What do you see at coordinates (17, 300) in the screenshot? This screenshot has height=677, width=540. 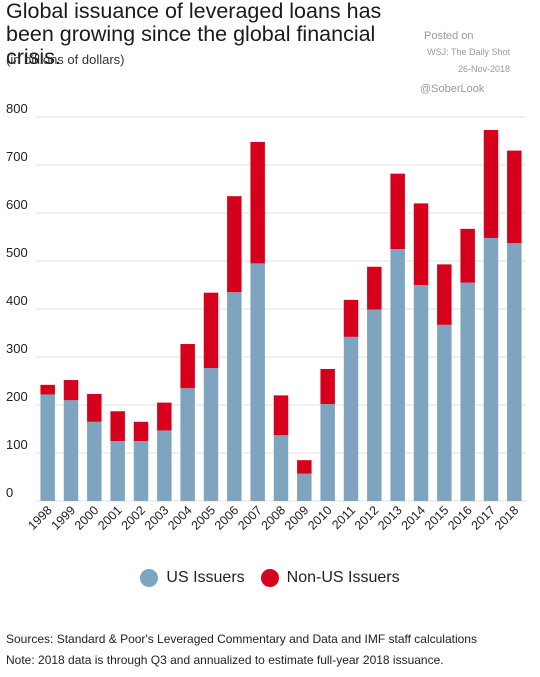 I see `y-tick-label: 400` at bounding box center [17, 300].